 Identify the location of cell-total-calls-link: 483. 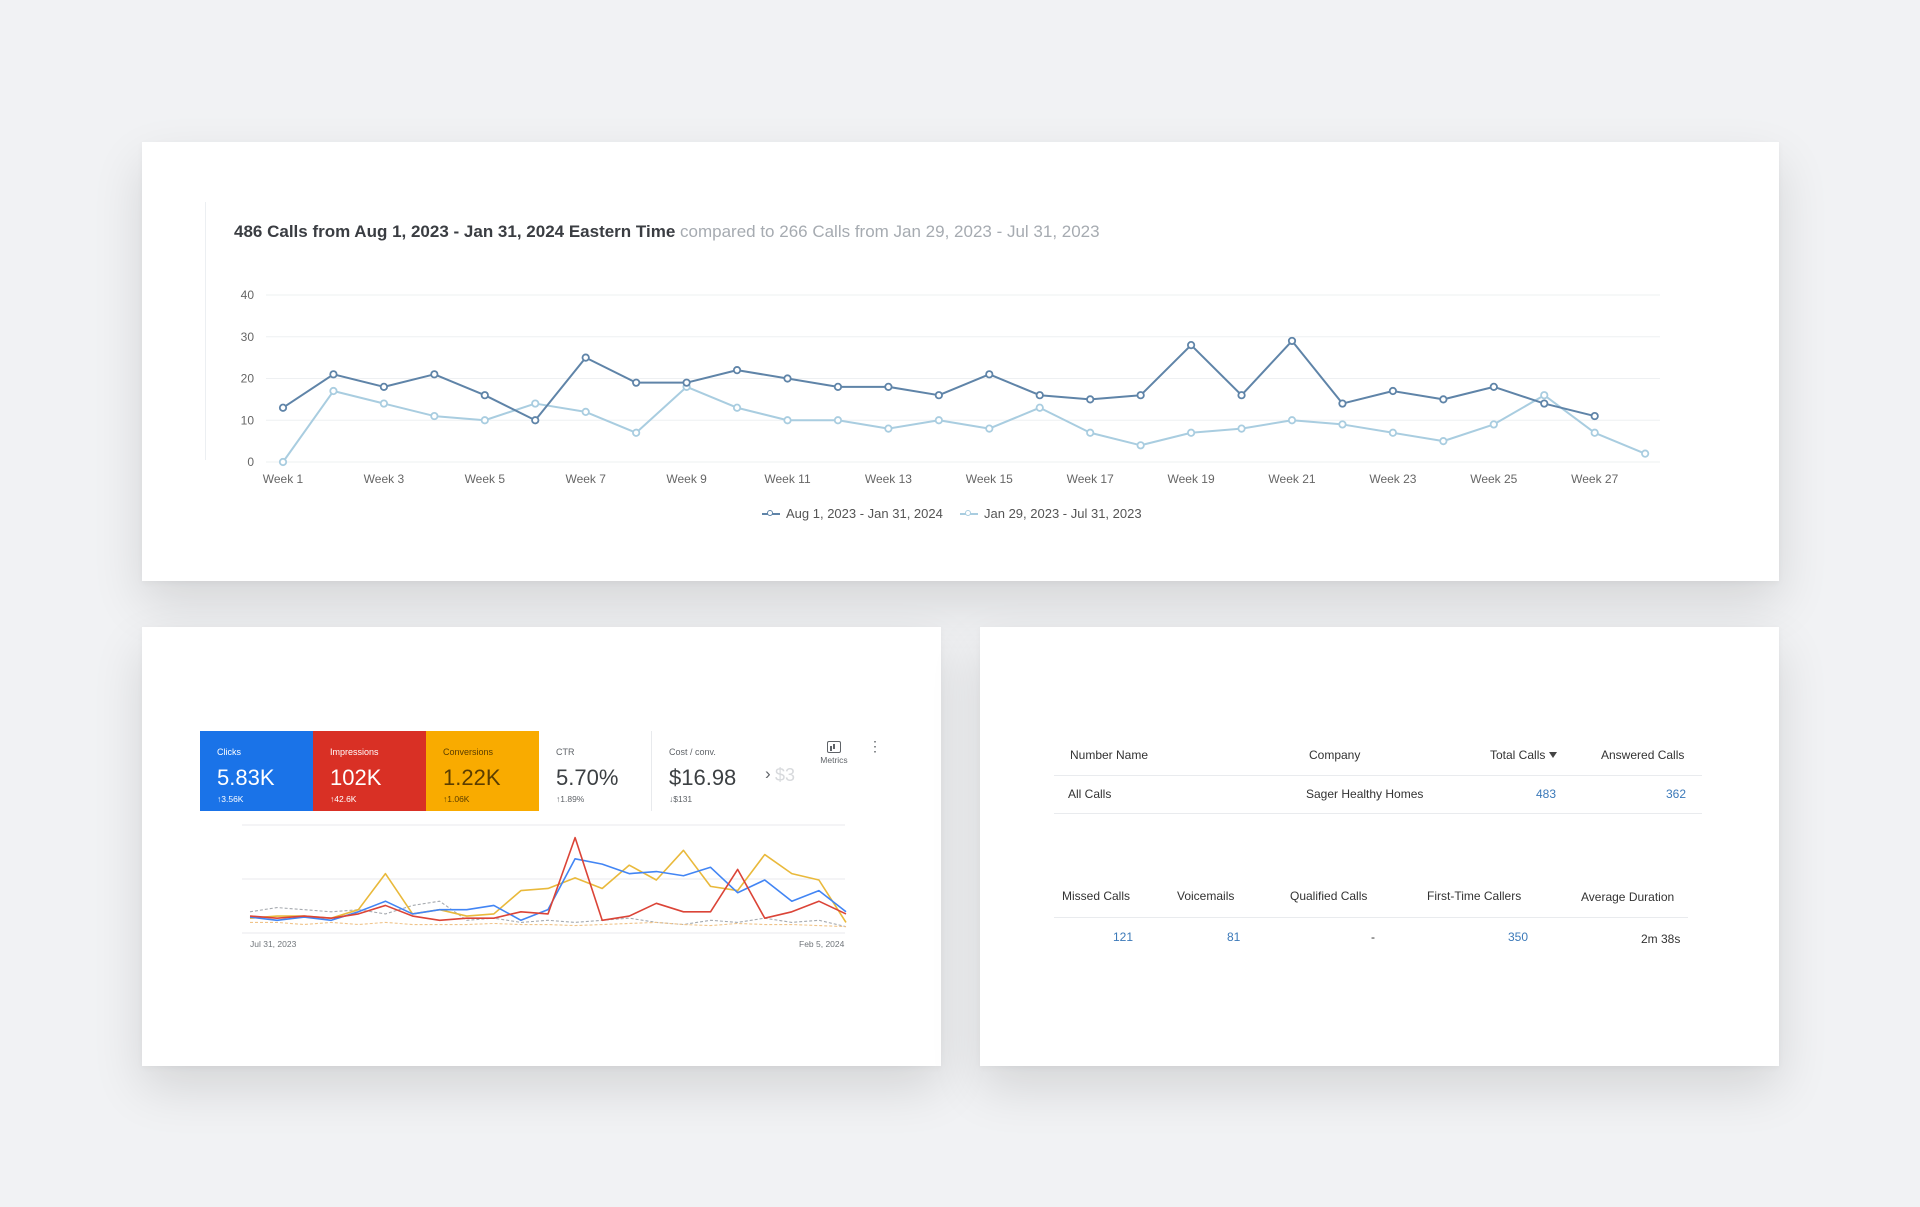
(1546, 794).